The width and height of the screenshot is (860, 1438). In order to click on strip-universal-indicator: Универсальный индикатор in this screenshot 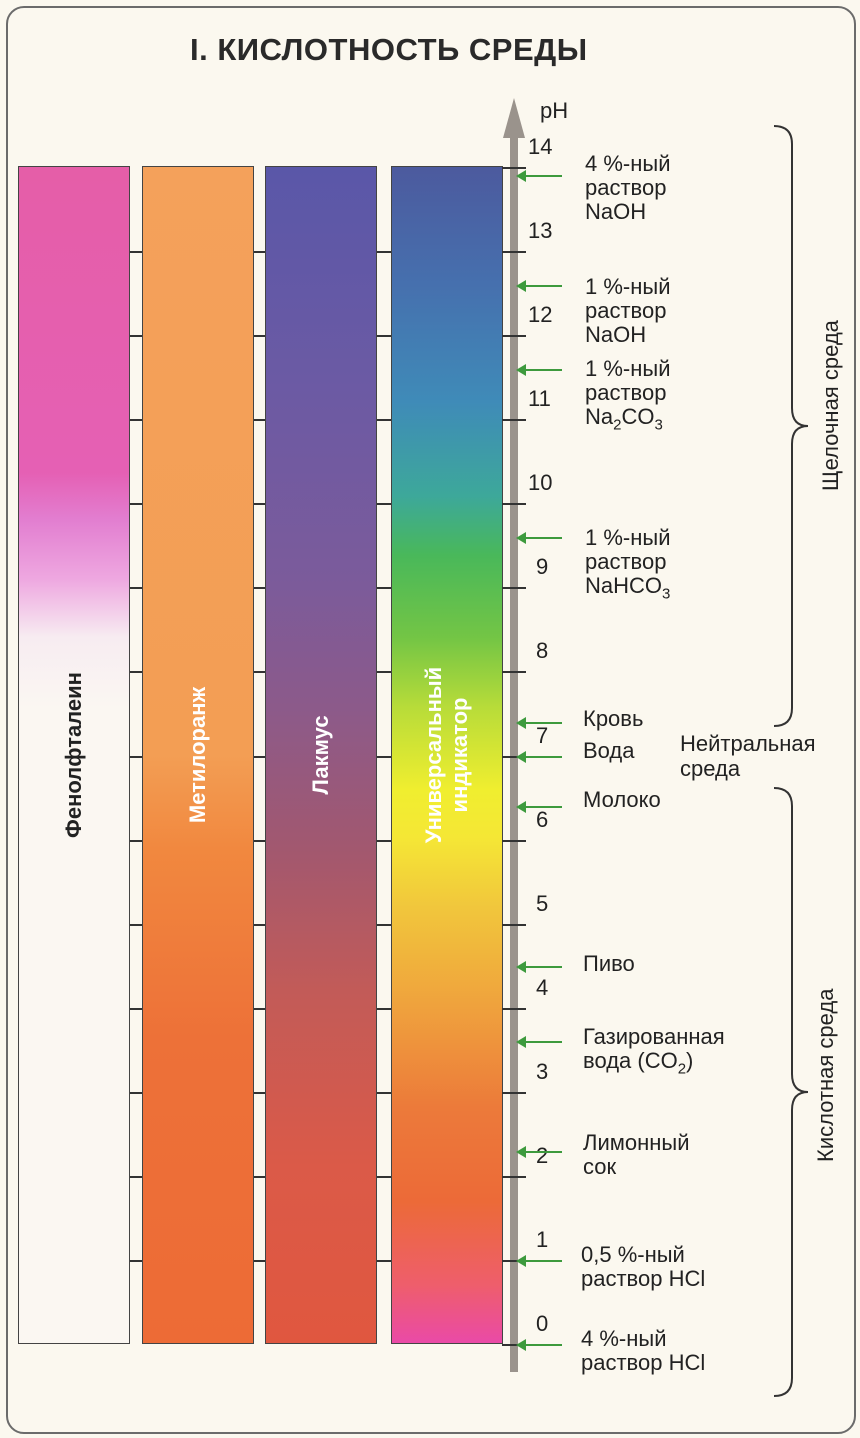, I will do `click(447, 755)`.